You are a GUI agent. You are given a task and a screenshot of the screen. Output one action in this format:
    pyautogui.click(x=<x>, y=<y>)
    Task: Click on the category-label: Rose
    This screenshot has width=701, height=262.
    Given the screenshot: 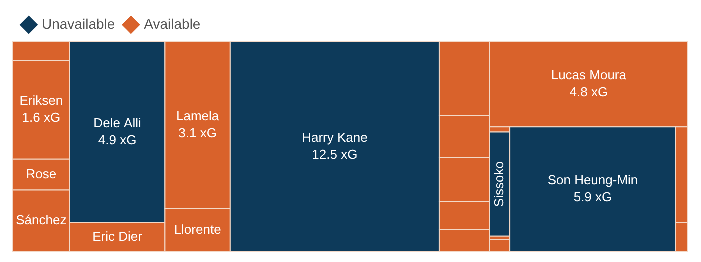 What is the action you would take?
    pyautogui.click(x=41, y=174)
    